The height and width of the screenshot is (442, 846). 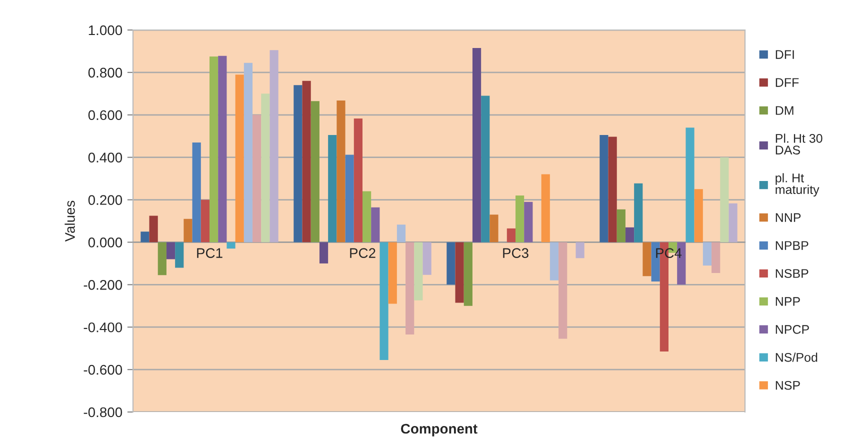 What do you see at coordinates (105, 157) in the screenshot?
I see `y-tick-label: 0.400` at bounding box center [105, 157].